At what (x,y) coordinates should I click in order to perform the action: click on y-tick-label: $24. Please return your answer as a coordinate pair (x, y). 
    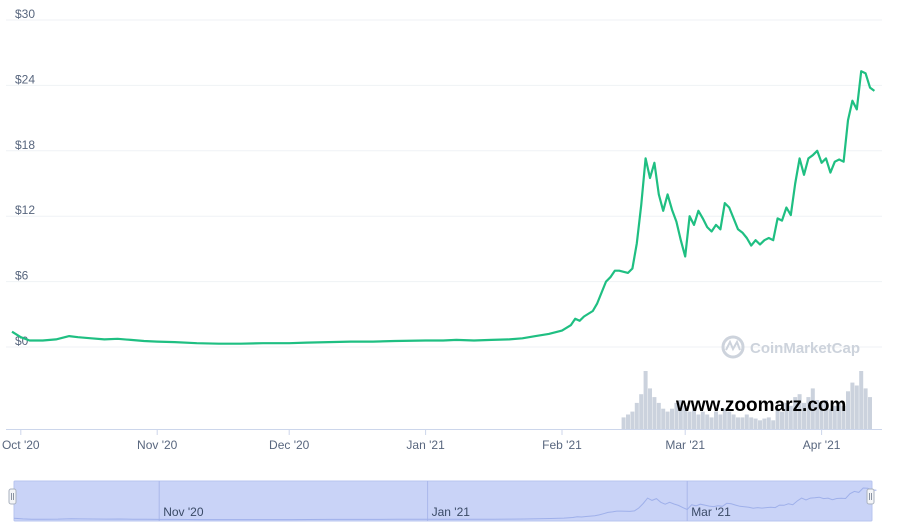
    Looking at the image, I should click on (25, 79).